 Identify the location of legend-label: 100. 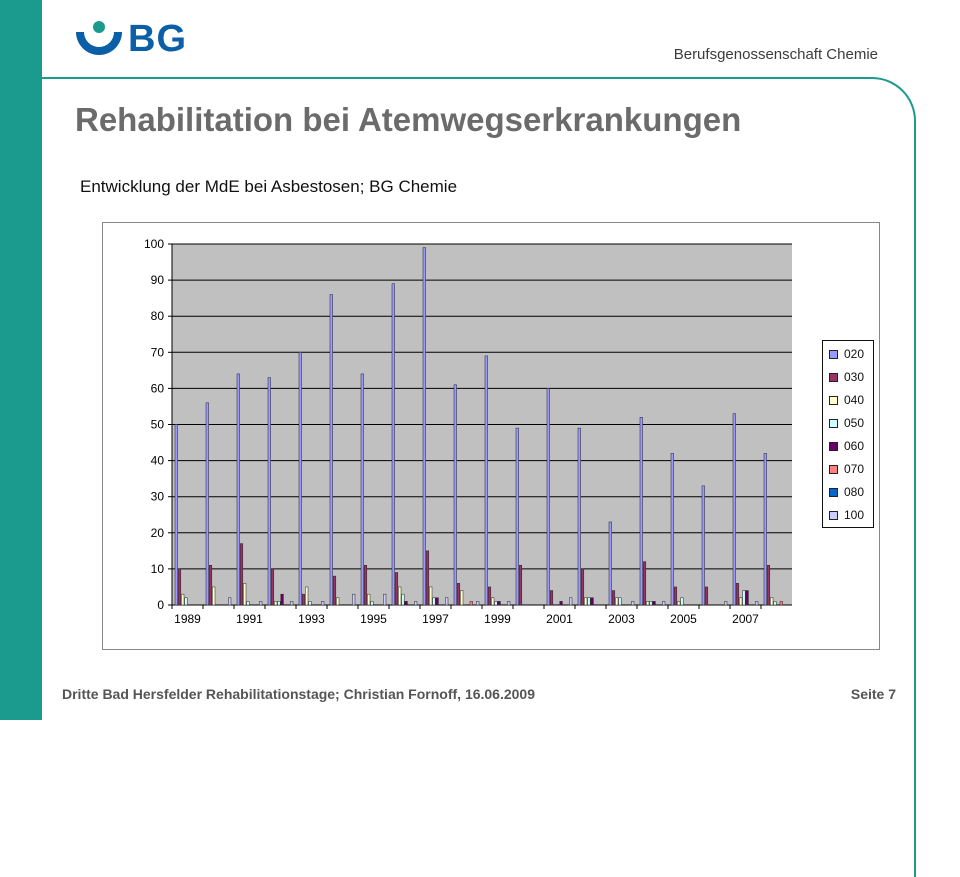
(854, 515).